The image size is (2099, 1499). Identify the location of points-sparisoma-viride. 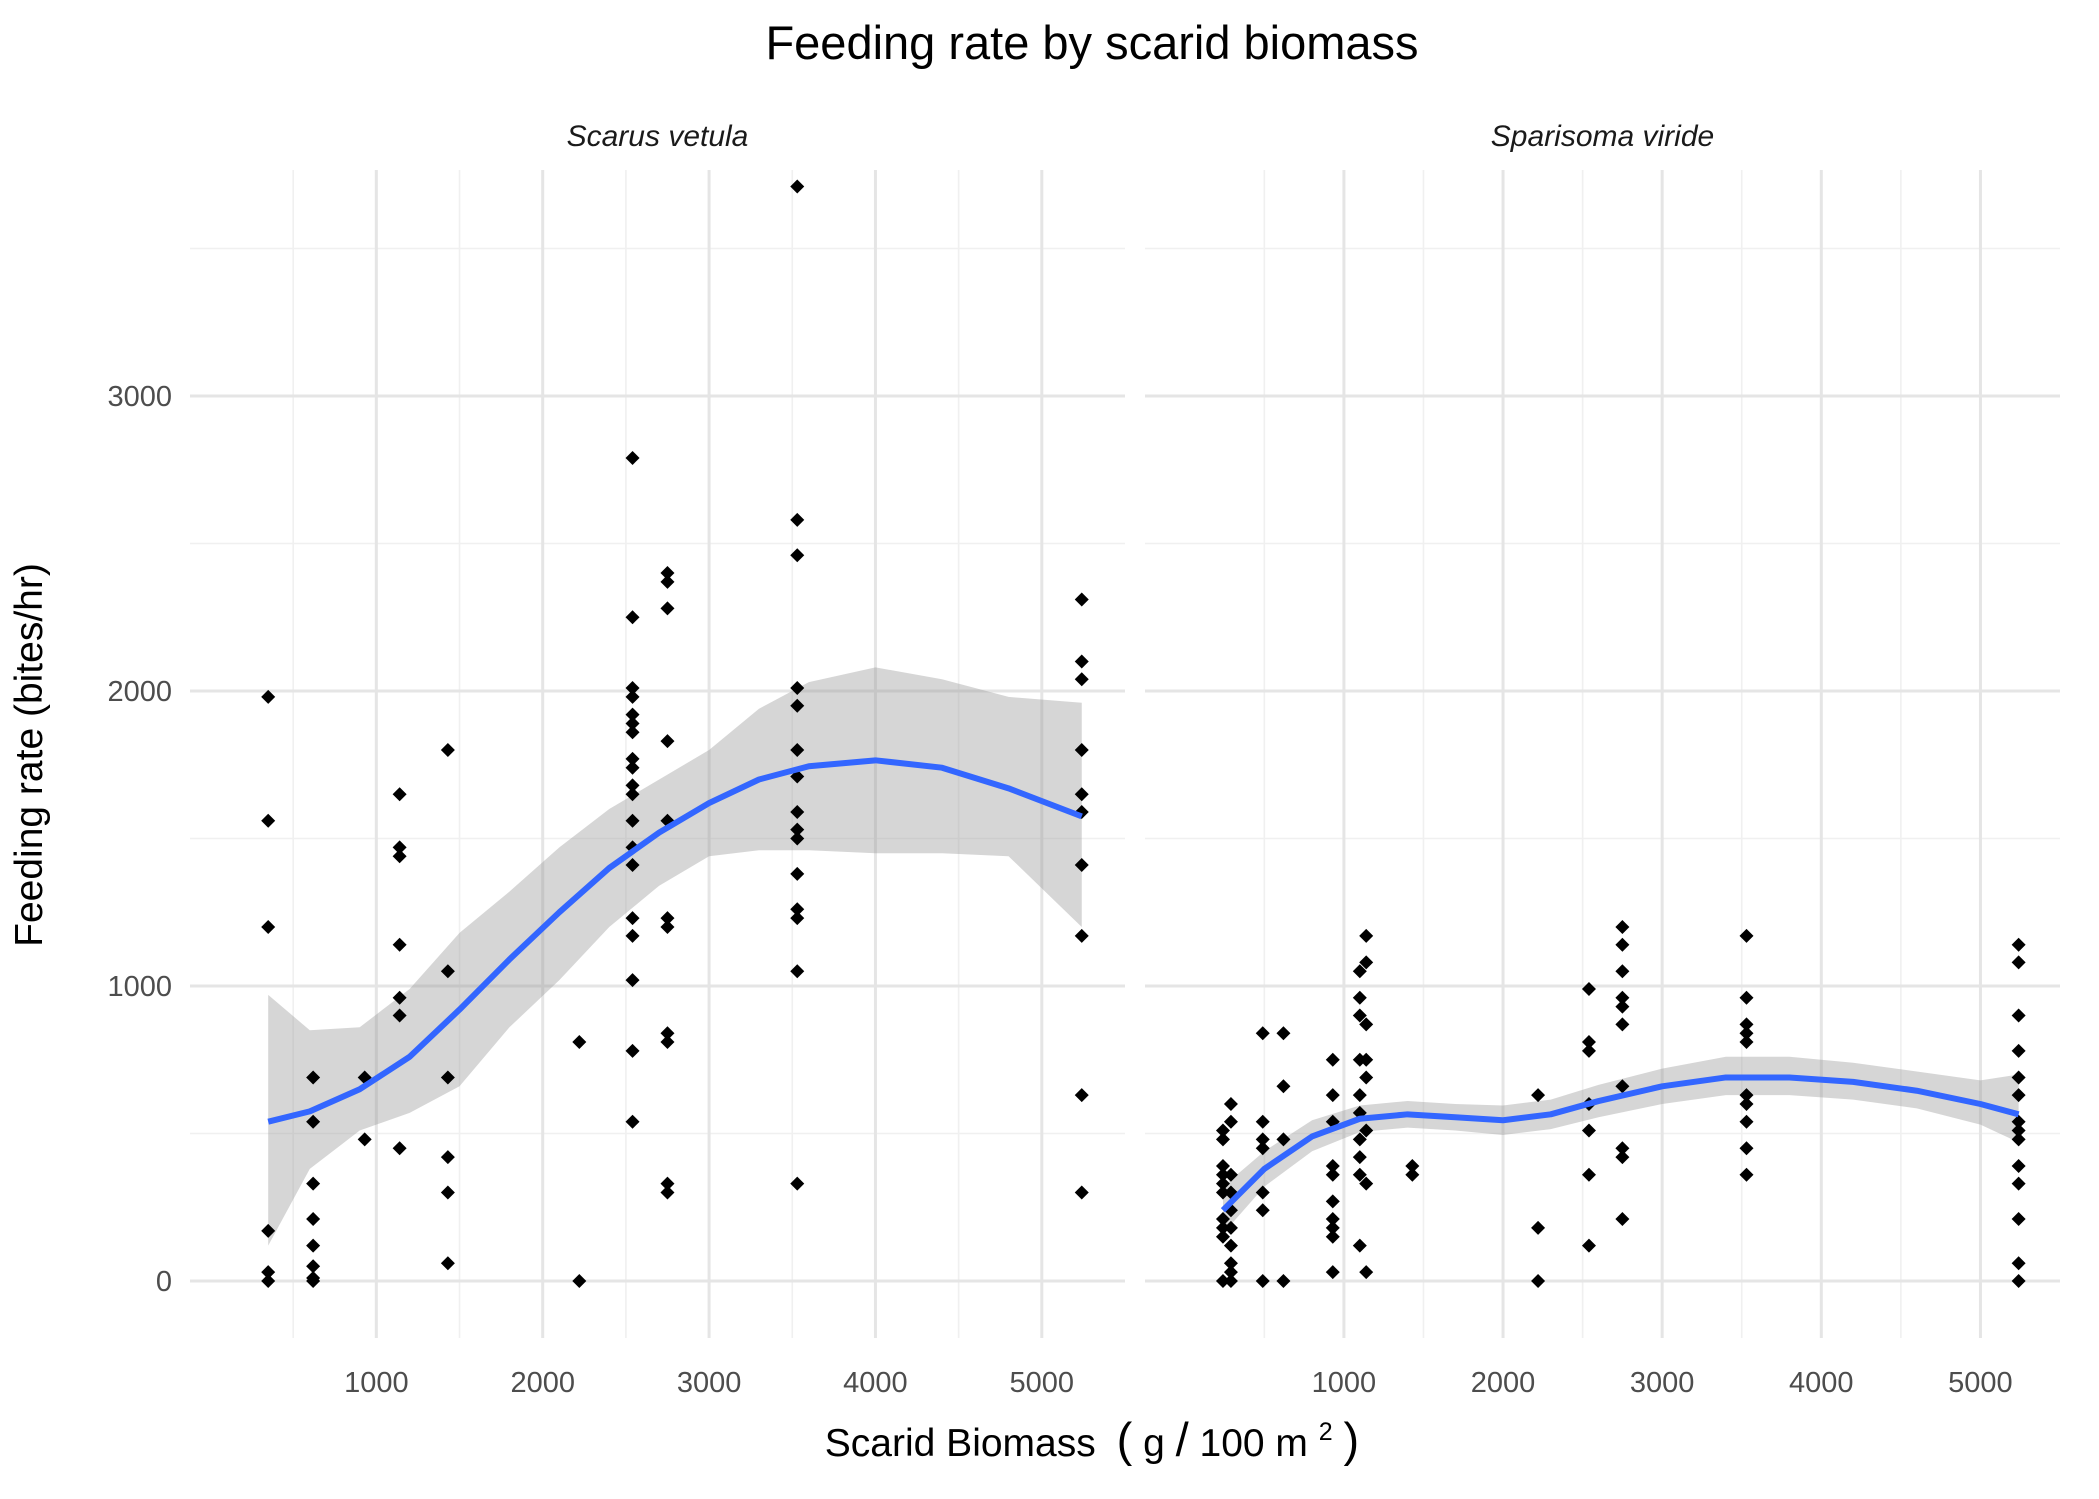
(1620, 1104).